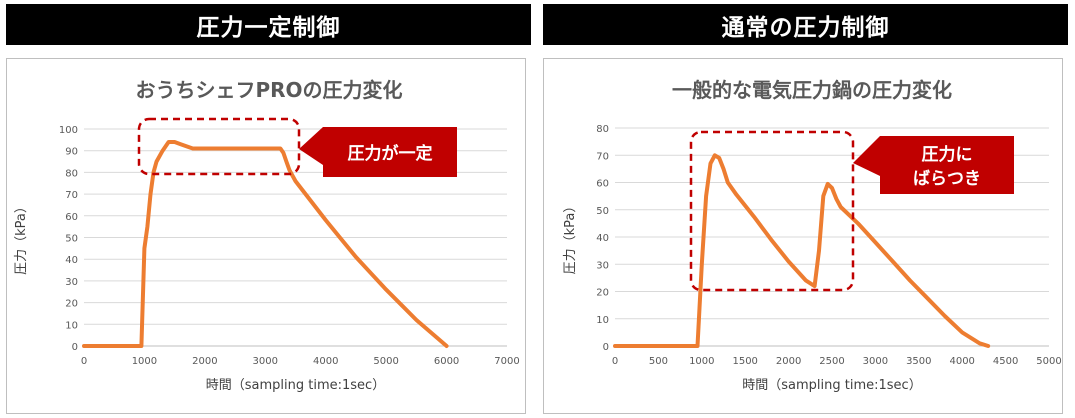 This screenshot has height=418, width=1075. I want to click on callout-text: 圧力に, so click(947, 154).